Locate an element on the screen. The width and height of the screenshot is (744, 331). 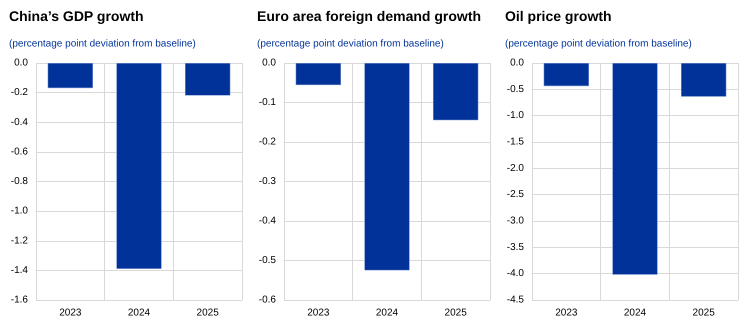
y-tick-label: -1.2 is located at coordinates (19, 240).